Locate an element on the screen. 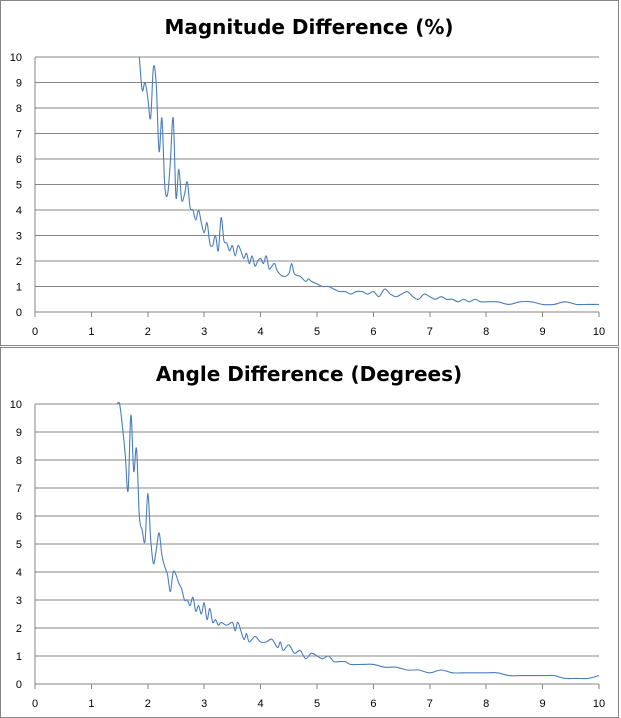 This screenshot has height=718, width=621. chart-title: Magnitude Difference (%) is located at coordinates (308, 27).